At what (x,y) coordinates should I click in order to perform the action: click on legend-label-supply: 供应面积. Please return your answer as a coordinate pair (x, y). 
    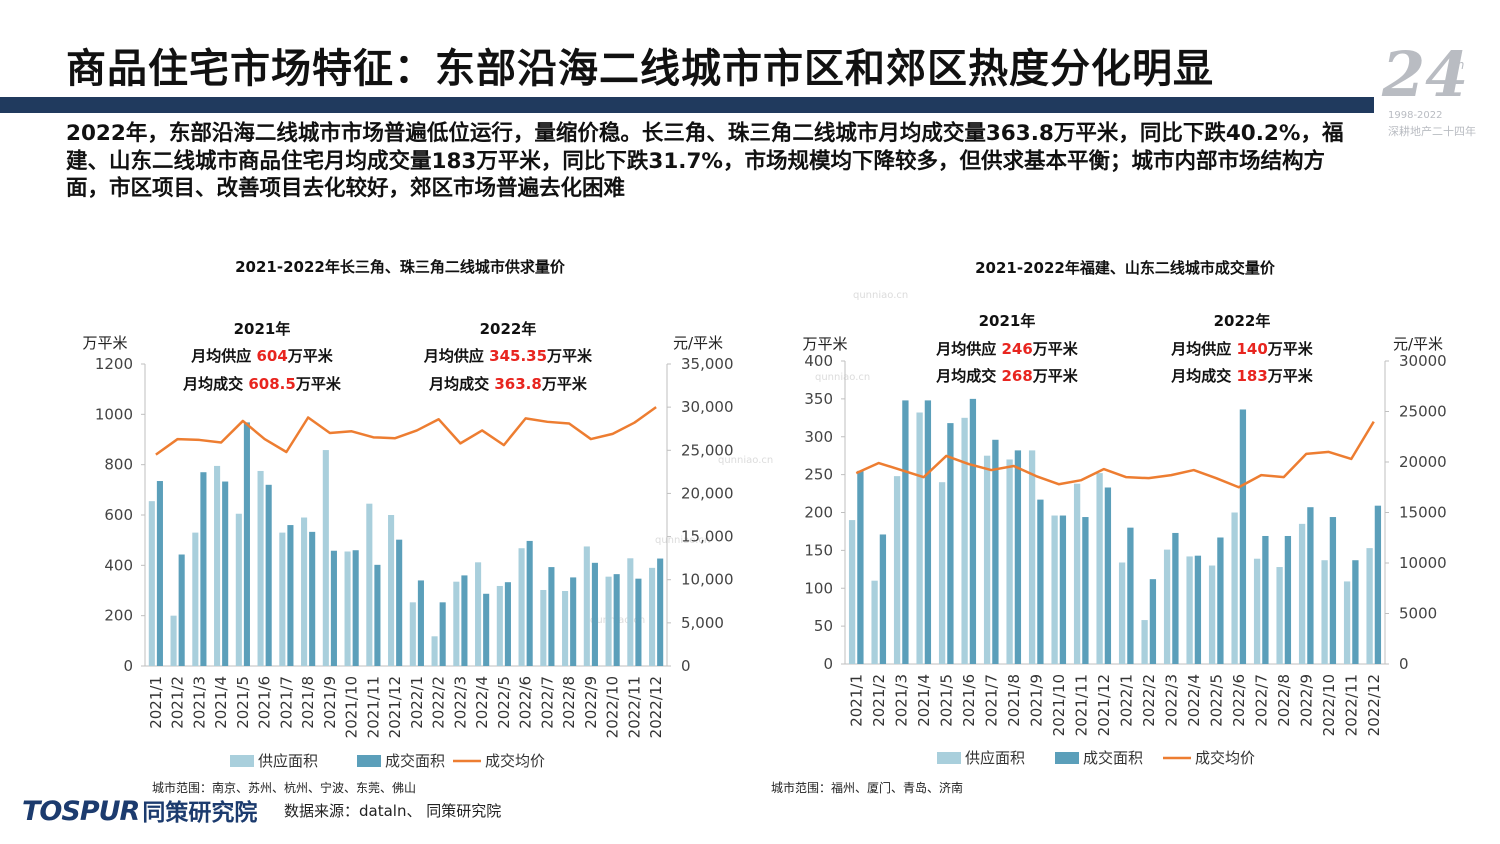
    Looking at the image, I should click on (288, 761).